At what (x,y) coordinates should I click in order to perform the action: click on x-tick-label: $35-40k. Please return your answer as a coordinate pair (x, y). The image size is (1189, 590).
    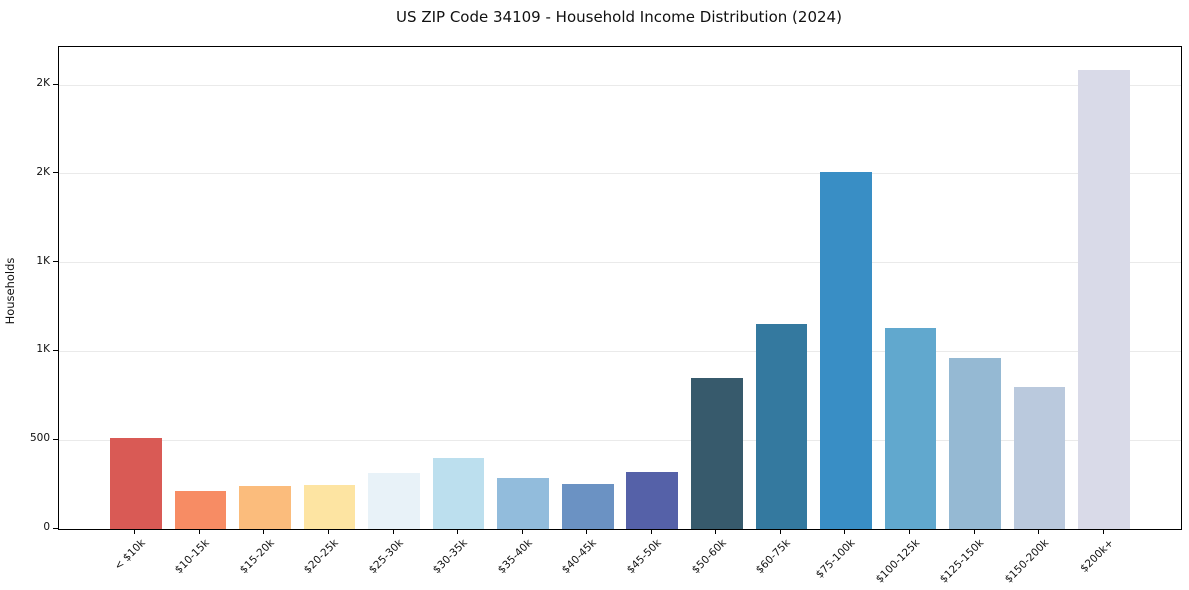
    Looking at the image, I should click on (515, 557).